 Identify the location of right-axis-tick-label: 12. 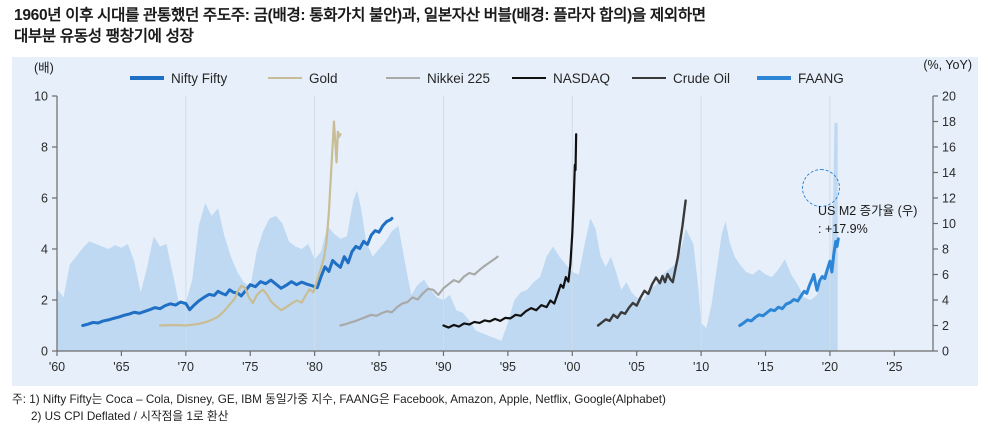
(949, 199).